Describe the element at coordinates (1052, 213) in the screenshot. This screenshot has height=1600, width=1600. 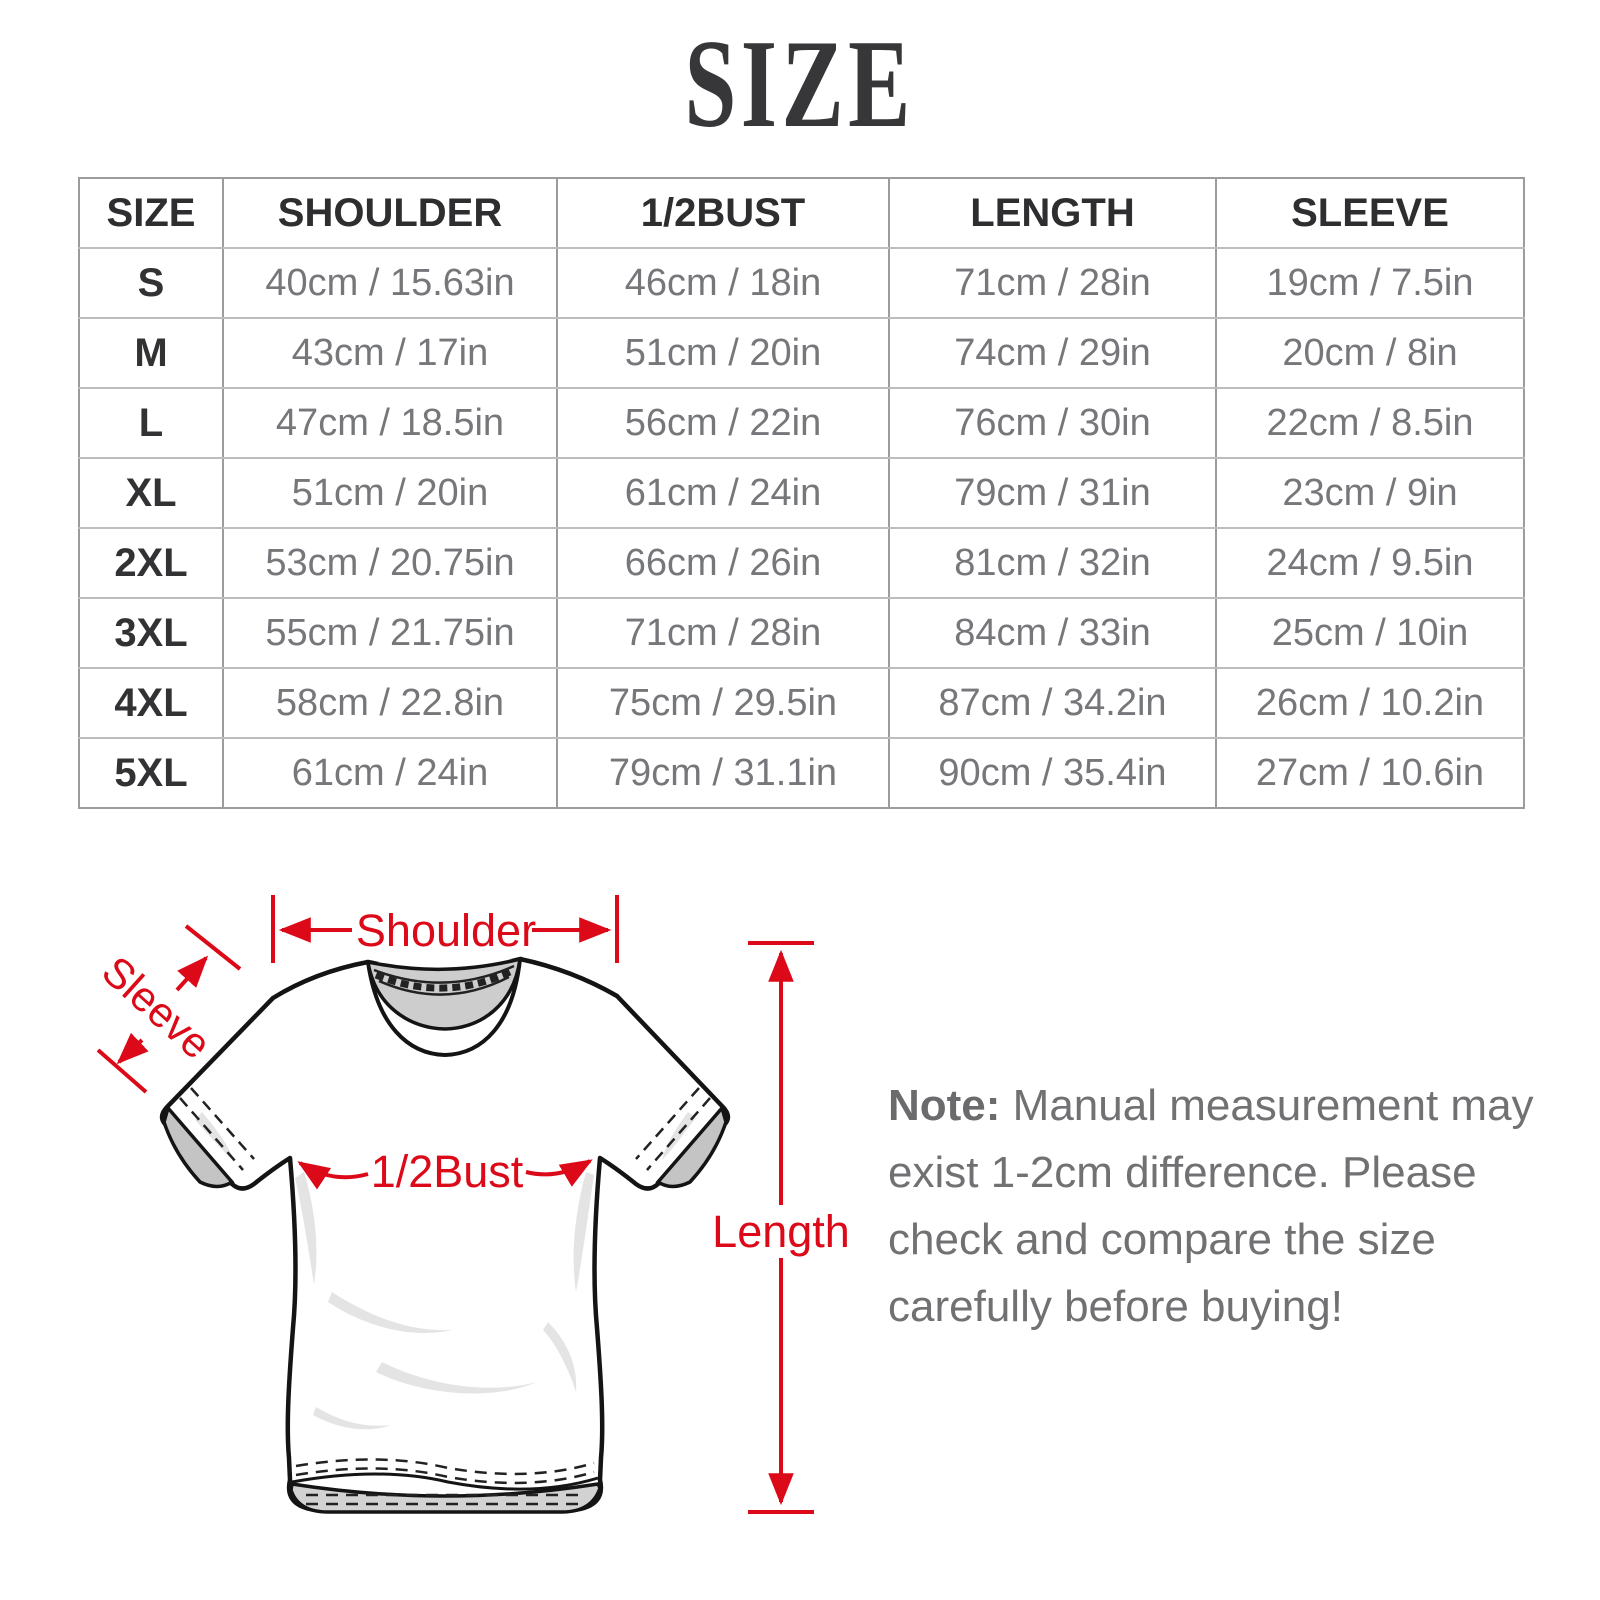
I see `header-length: LENGTH` at that location.